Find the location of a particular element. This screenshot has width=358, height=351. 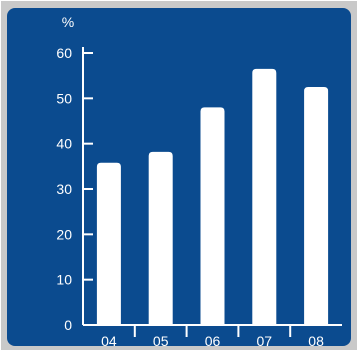

y-tick-label: 0 is located at coordinates (68, 325).